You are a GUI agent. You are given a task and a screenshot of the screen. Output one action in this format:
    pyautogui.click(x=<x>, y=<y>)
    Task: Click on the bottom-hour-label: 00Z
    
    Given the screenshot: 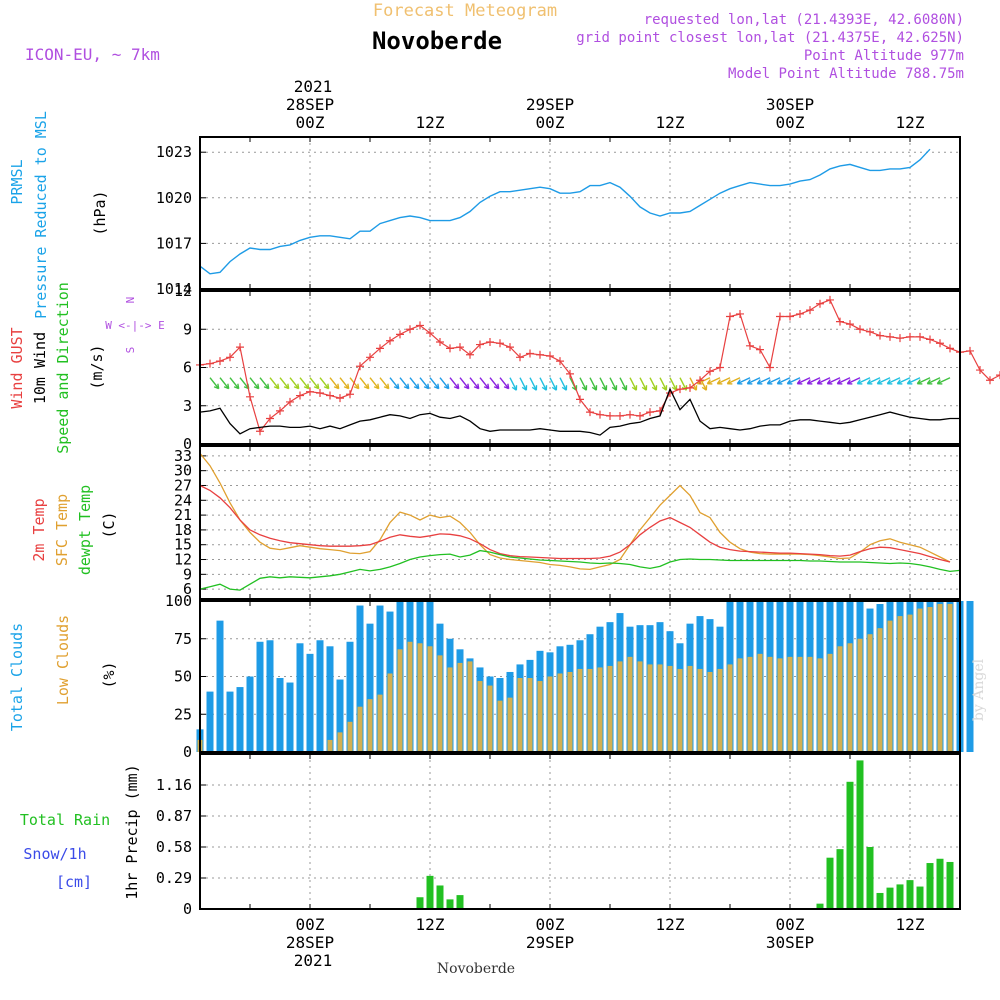 What is the action you would take?
    pyautogui.click(x=790, y=924)
    